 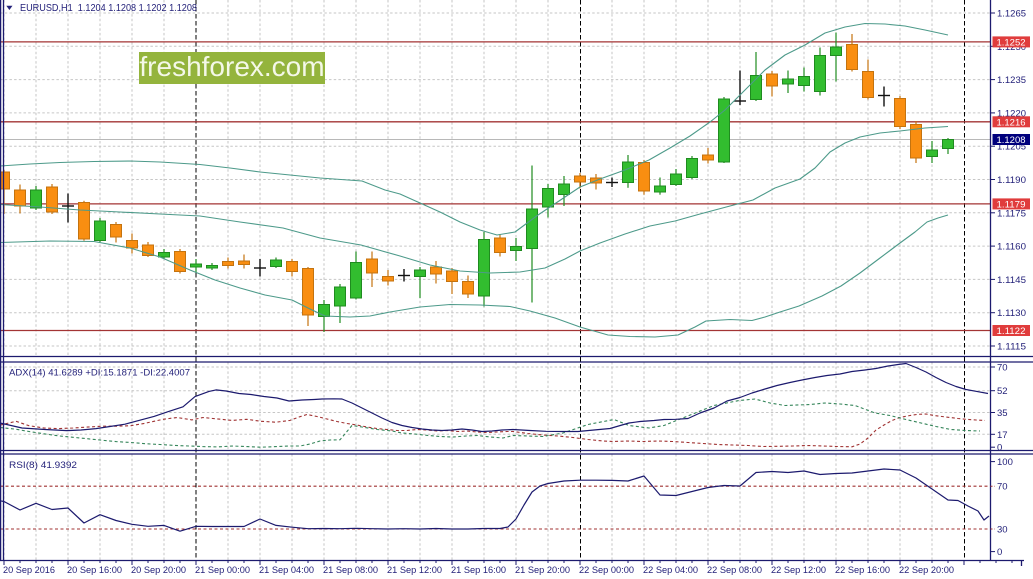 What do you see at coordinates (108, 8) in the screenshot?
I see `svg-text:EURUSD,H1 1.1204 1.1208 1.120: EURUSD,H1 1.1204 1.1208 1.1202 1.1208` at bounding box center [108, 8].